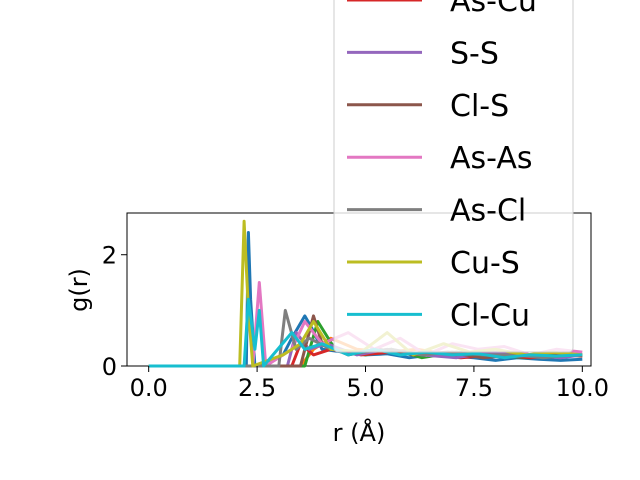 The width and height of the screenshot is (640, 480). What do you see at coordinates (109, 256) in the screenshot?
I see `y-tick-label: 2` at bounding box center [109, 256].